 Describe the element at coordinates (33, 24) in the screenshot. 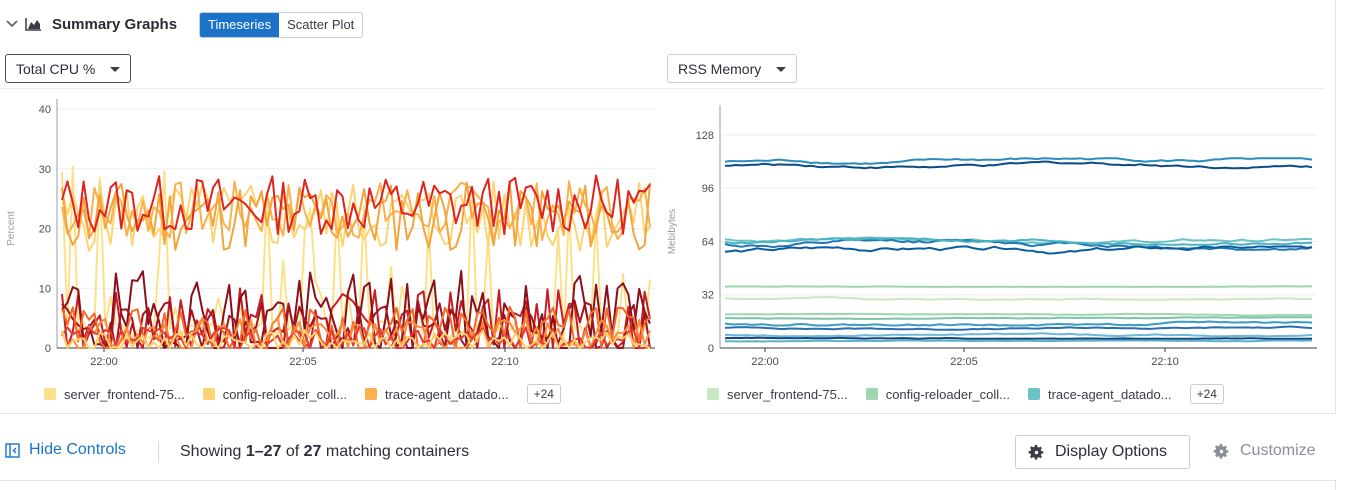

I see `area-chart-icon` at that location.